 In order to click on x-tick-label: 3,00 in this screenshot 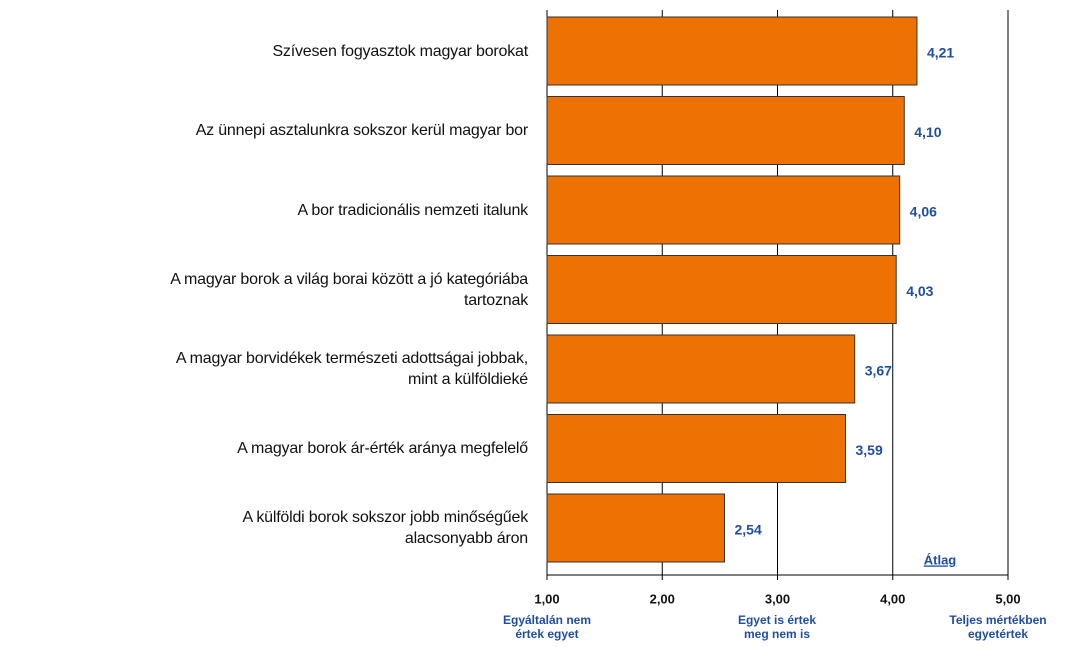, I will do `click(777, 598)`.